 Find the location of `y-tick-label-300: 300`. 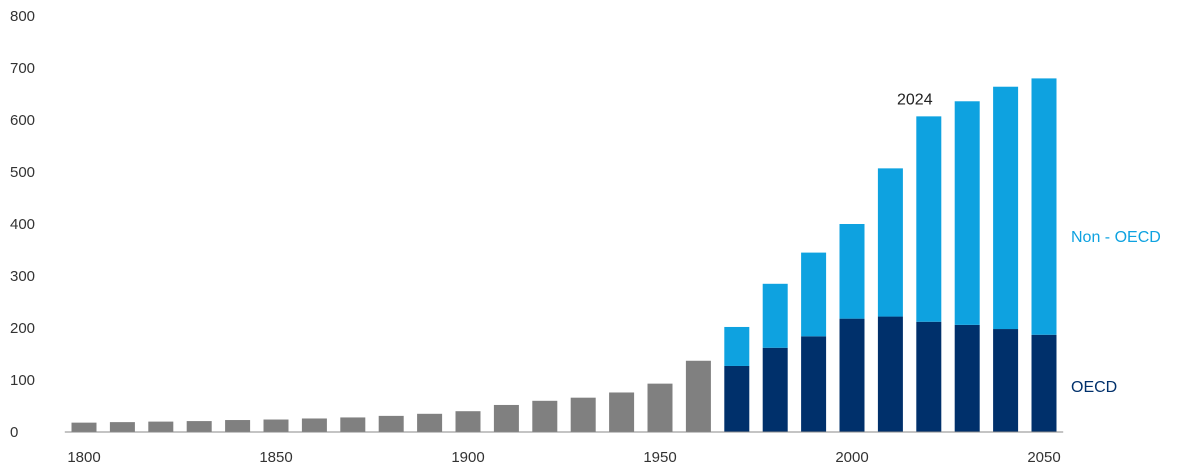

y-tick-label-300: 300 is located at coordinates (22, 276).